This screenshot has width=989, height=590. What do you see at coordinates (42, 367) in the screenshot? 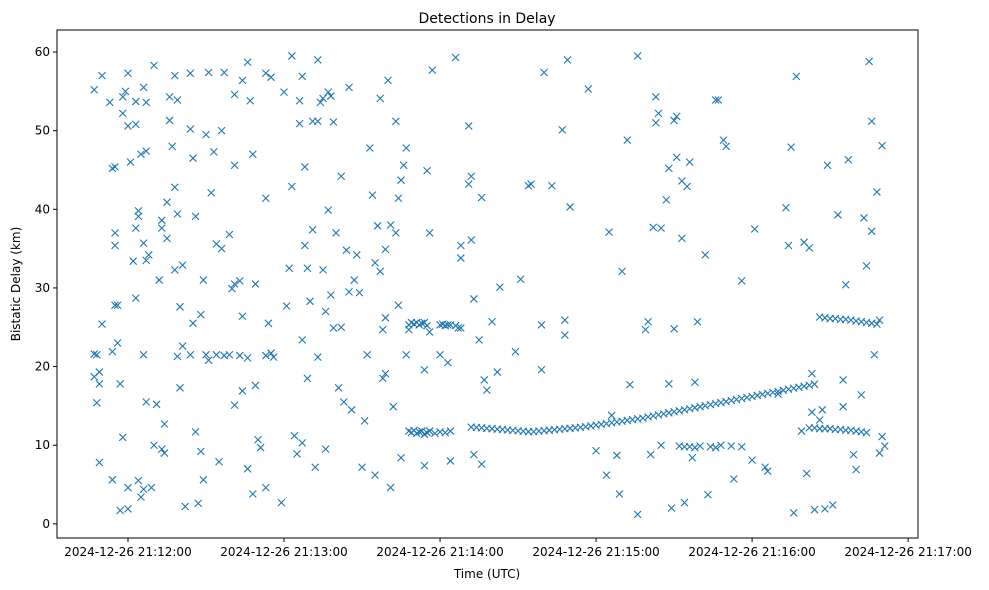
I see `y-tick-label: 20` at bounding box center [42, 367].